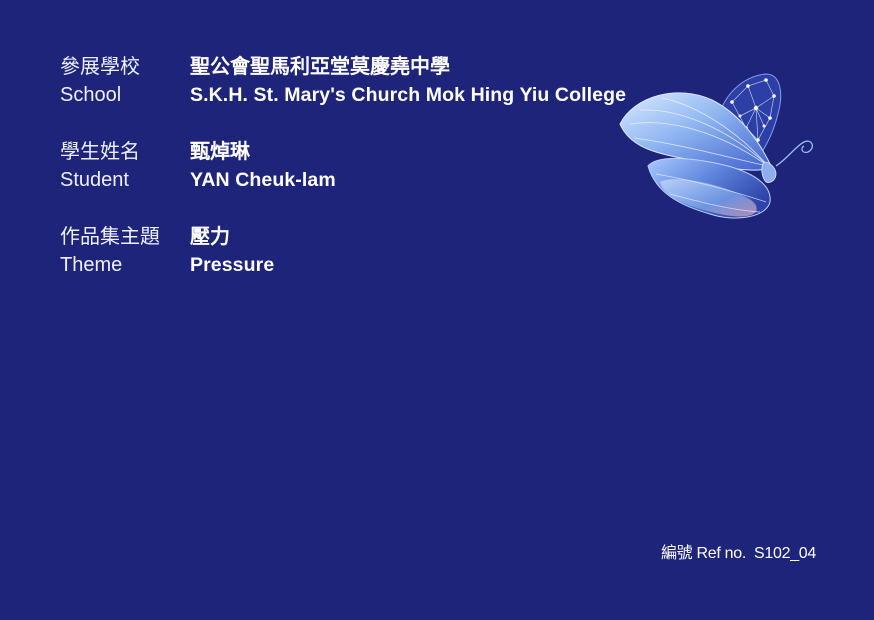 This screenshot has width=874, height=620. I want to click on school-label-en: School, so click(91, 95).